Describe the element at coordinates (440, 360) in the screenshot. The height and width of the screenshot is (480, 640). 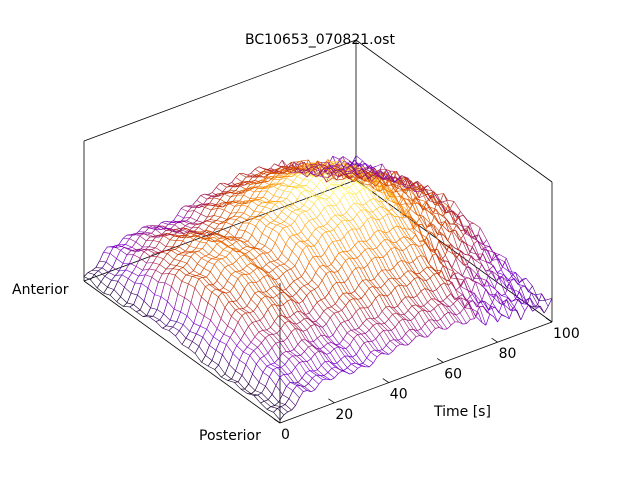
I see `x-tick` at that location.